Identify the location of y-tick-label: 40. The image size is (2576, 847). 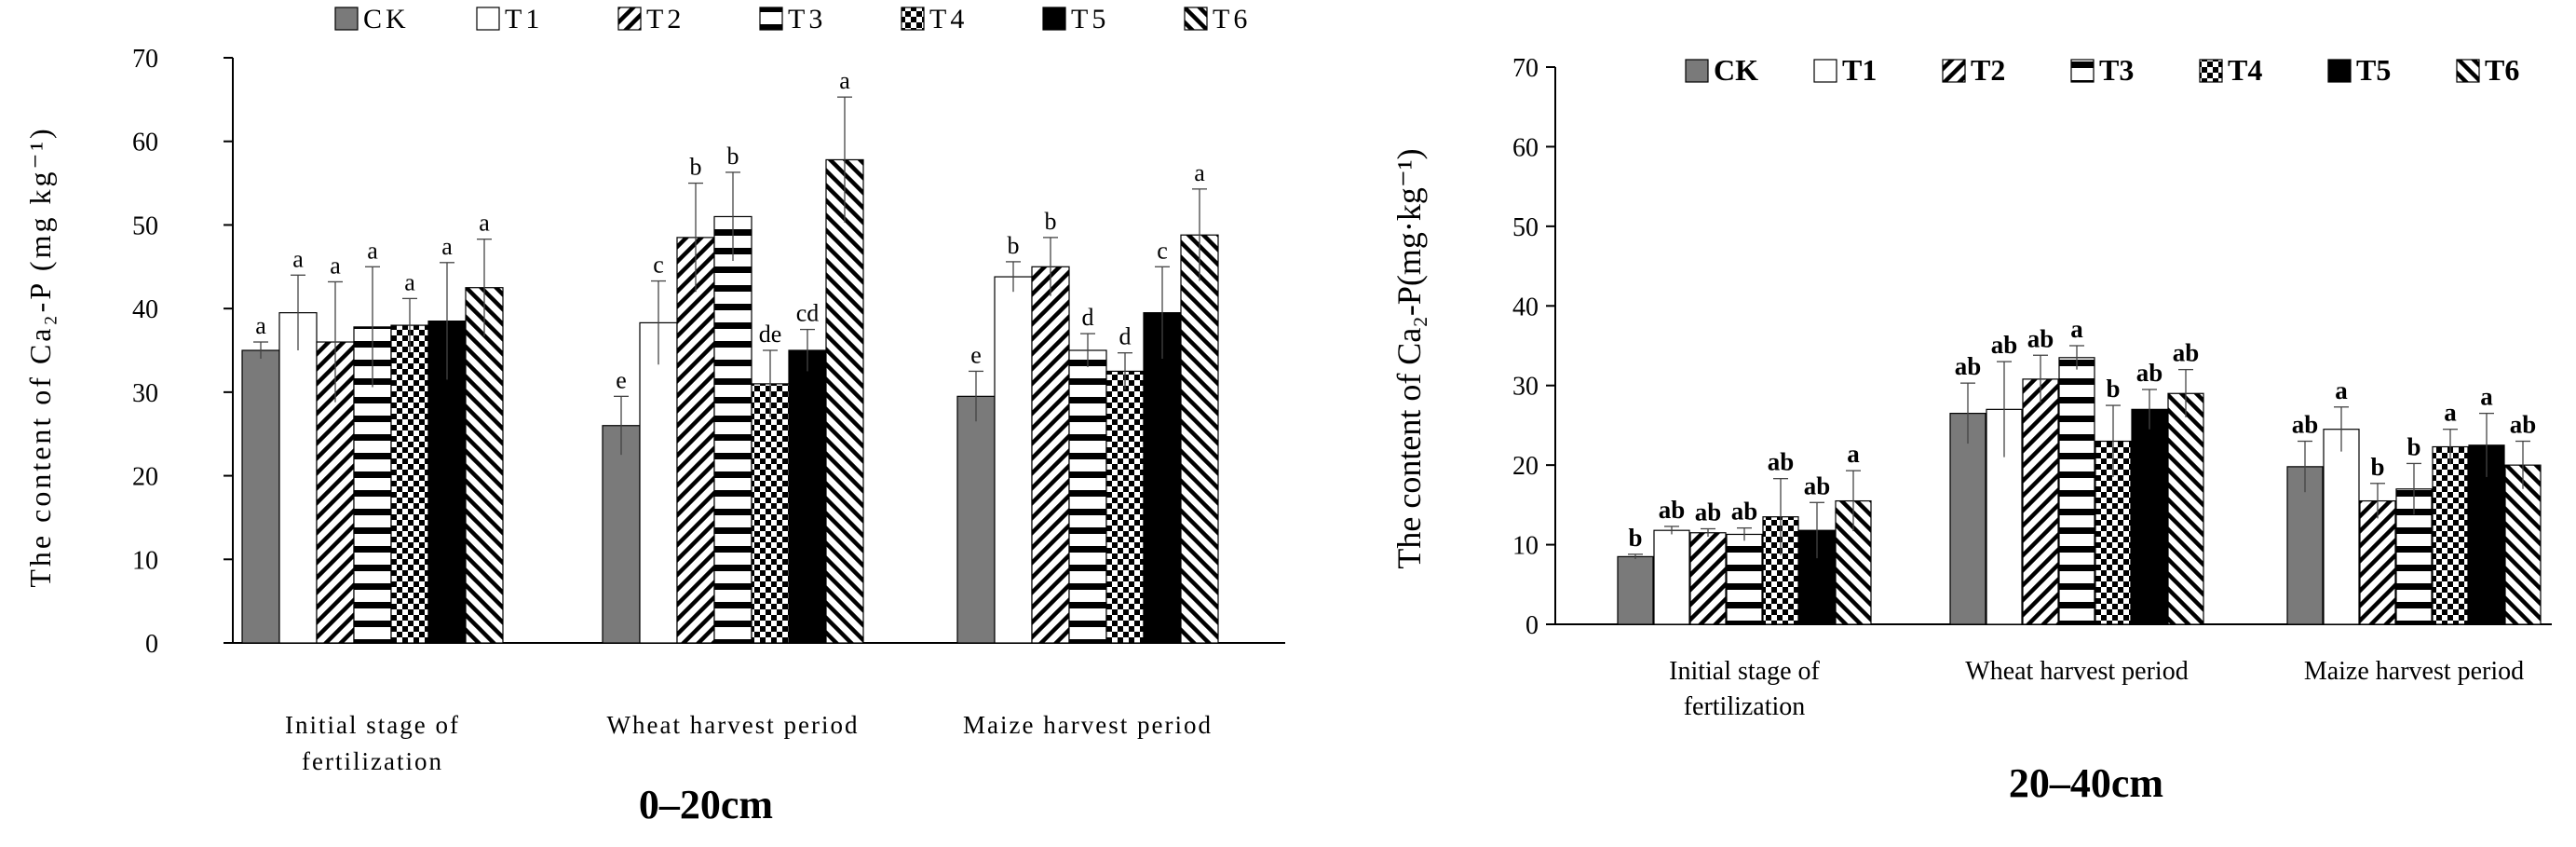
(145, 310).